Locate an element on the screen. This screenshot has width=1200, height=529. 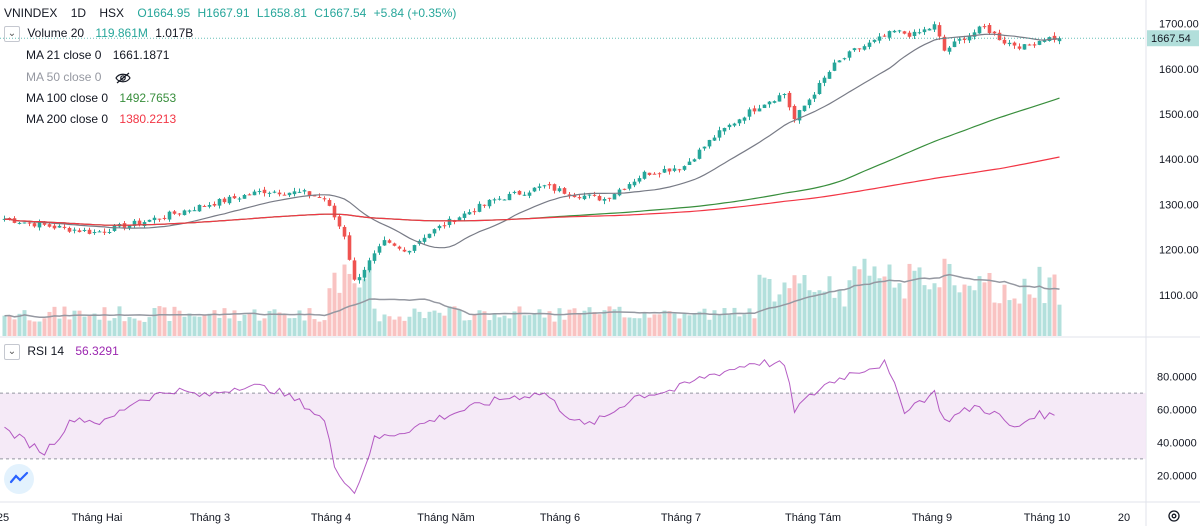
time-tick-label: Tháng Năm is located at coordinates (445, 518).